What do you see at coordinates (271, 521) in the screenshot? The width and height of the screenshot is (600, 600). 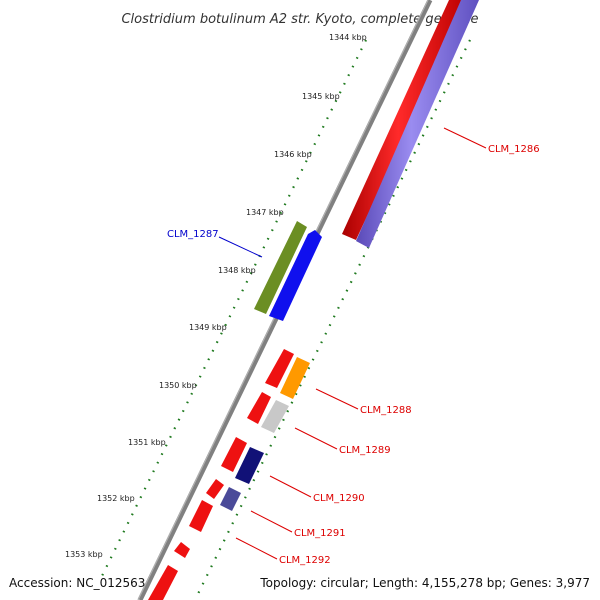 I see `leader-line-clm1291` at bounding box center [271, 521].